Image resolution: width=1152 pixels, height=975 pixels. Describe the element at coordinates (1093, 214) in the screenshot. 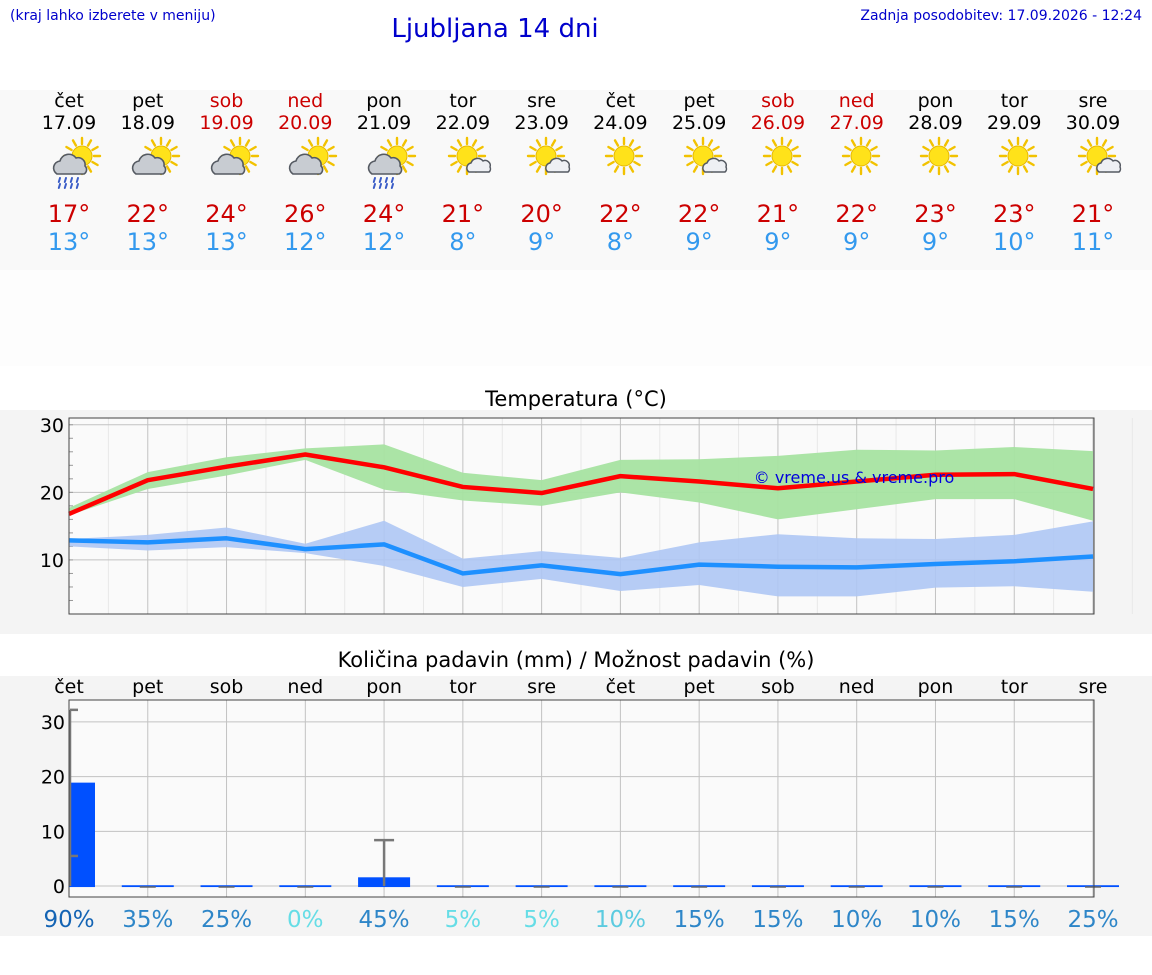

I see `max-temperature: 21°` at that location.